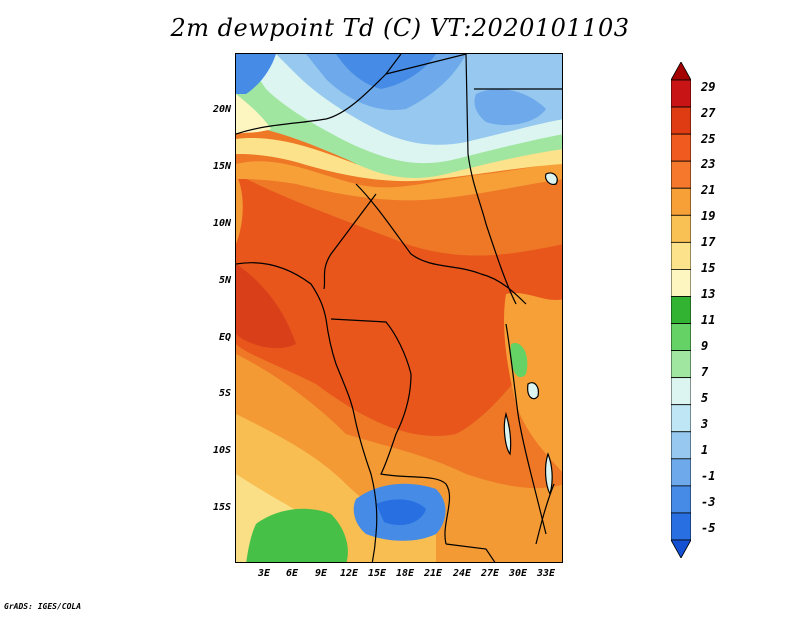 This screenshot has height=618, width=800. What do you see at coordinates (221, 507) in the screenshot?
I see `lat-label-15s: 15S` at bounding box center [221, 507].